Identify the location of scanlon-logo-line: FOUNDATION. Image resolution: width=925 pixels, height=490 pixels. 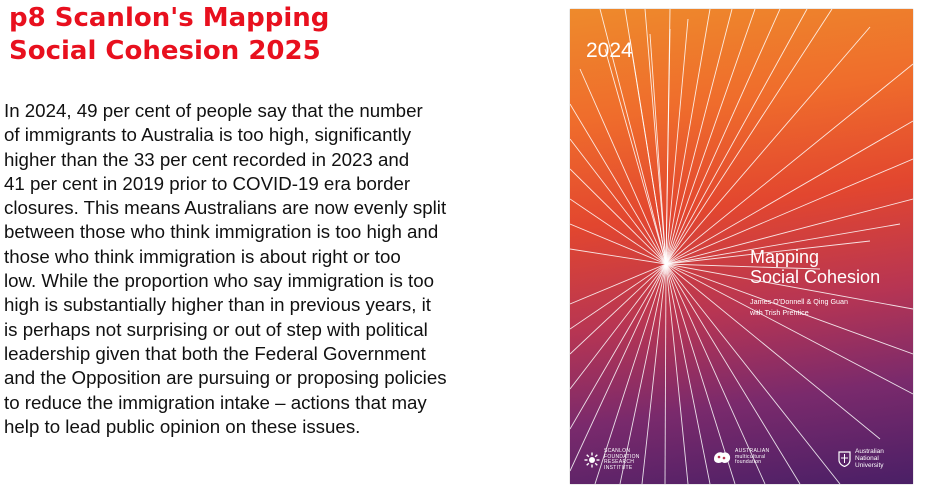
(622, 456).